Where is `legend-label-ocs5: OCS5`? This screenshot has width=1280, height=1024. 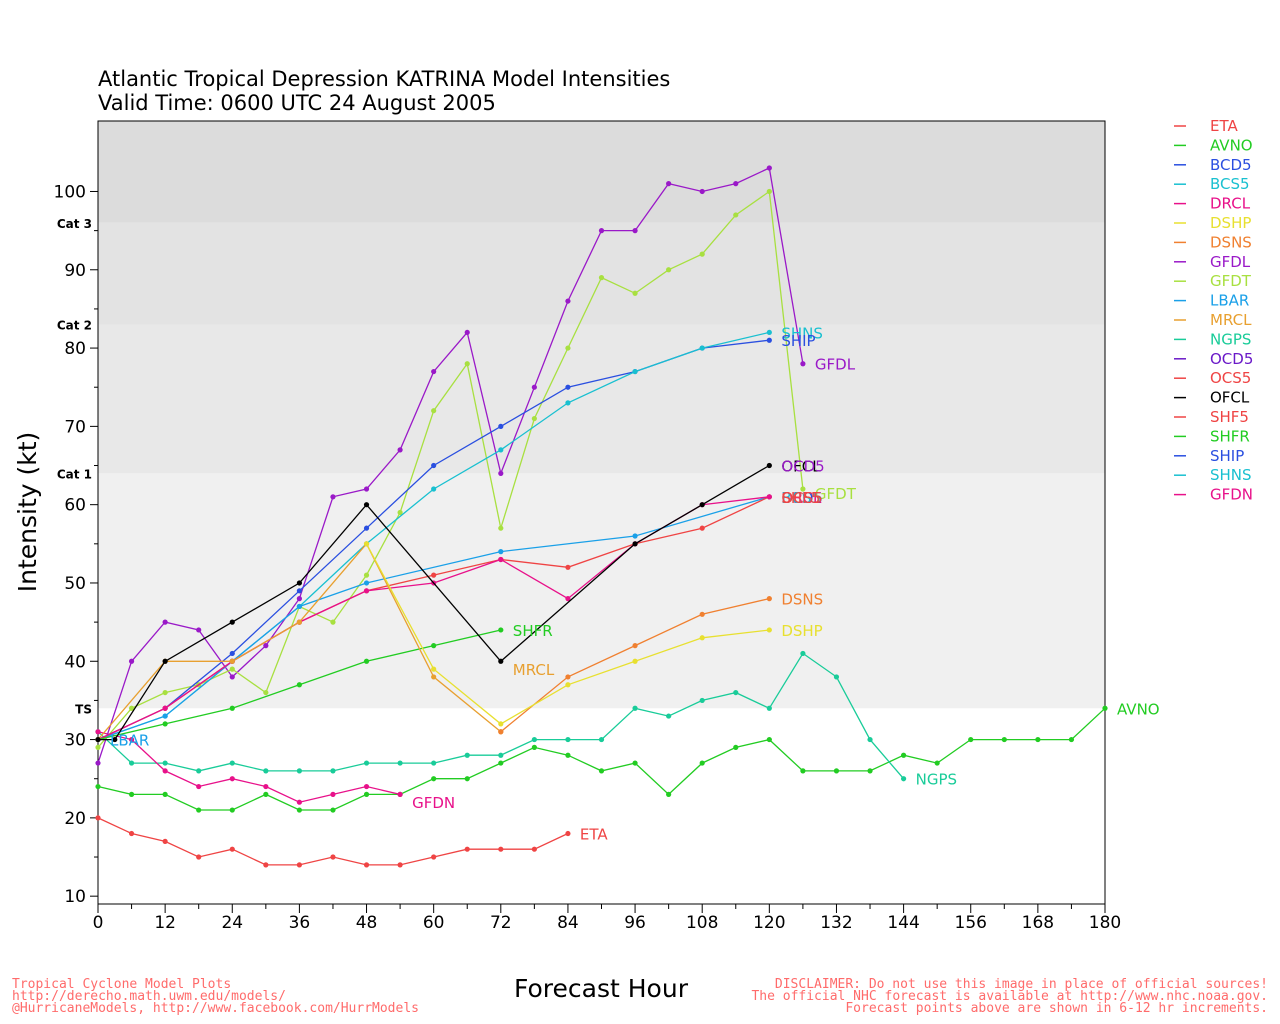 legend-label-ocs5: OCS5 is located at coordinates (1230, 378).